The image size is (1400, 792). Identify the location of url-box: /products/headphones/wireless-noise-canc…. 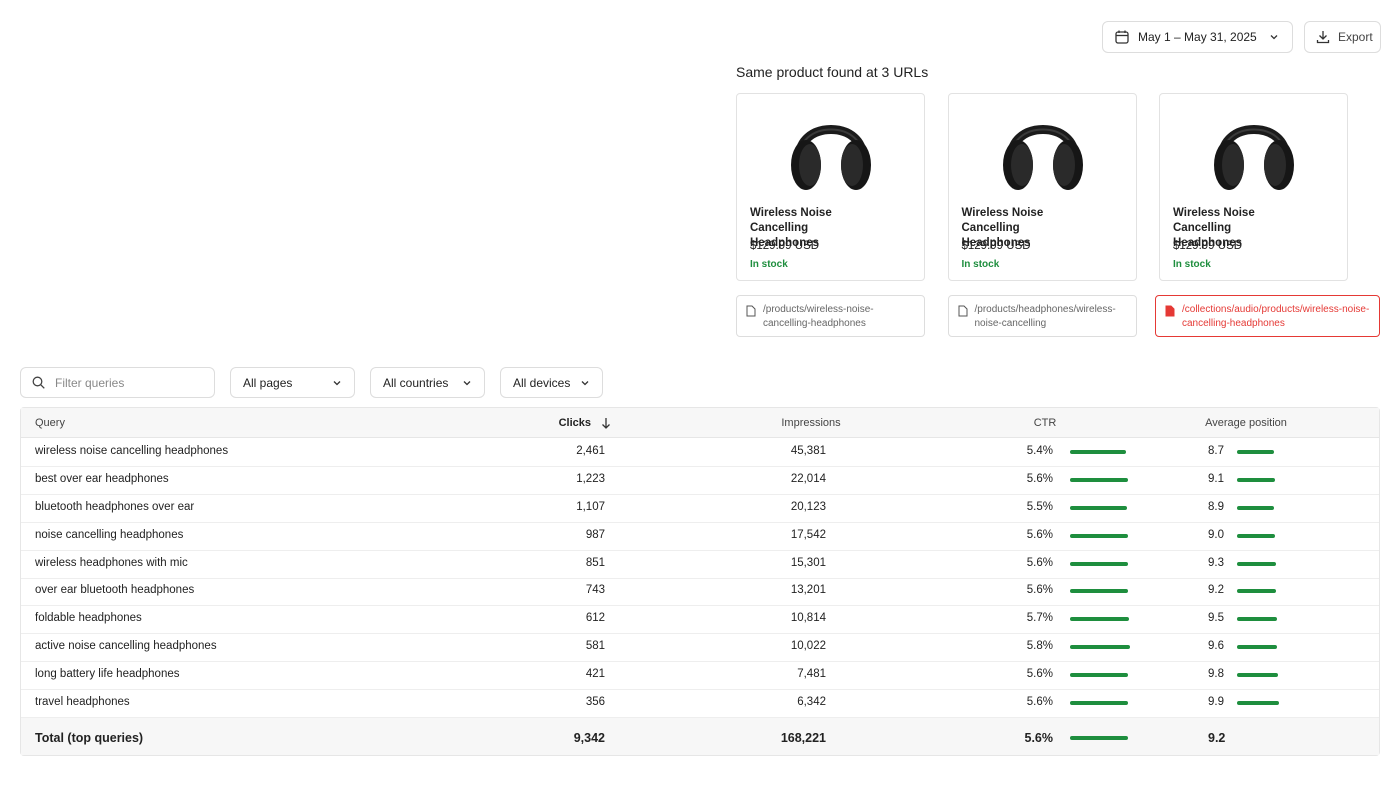
(1042, 316).